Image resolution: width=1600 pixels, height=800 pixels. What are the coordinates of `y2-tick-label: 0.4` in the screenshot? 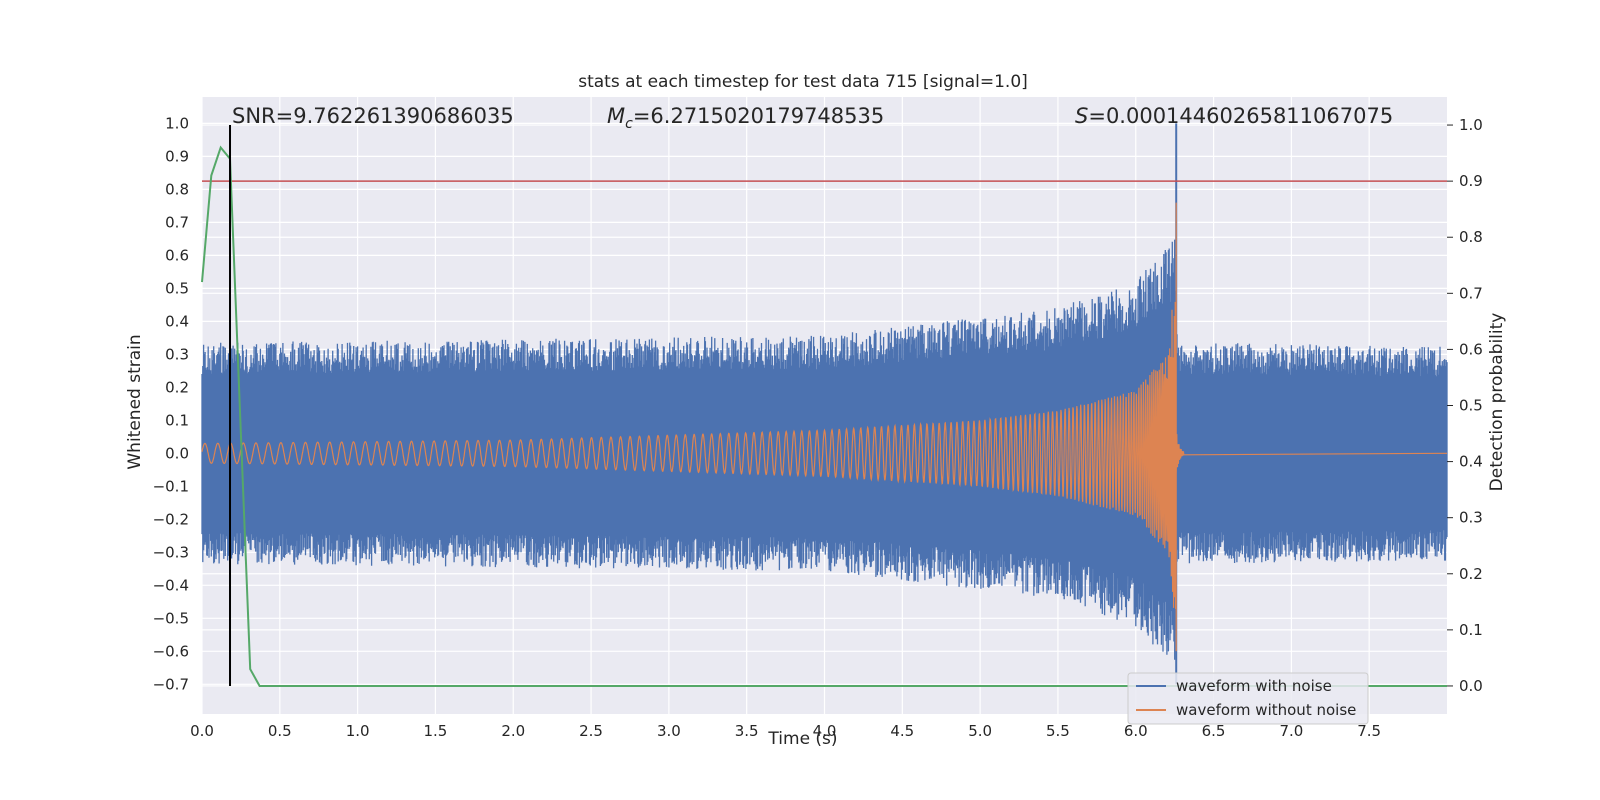 It's located at (1471, 462).